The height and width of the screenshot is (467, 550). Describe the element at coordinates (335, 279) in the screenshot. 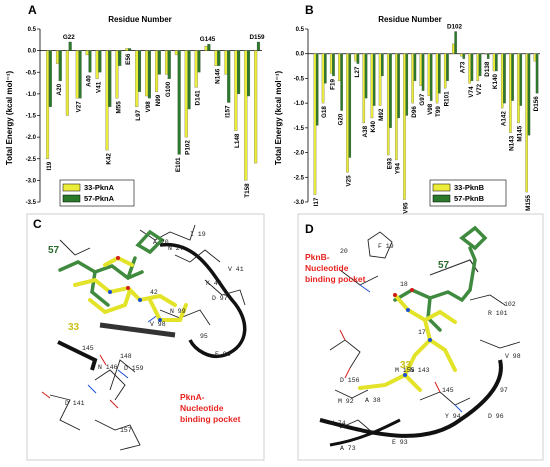

I see `panel-d-pocket-line3: binding pocket` at that location.